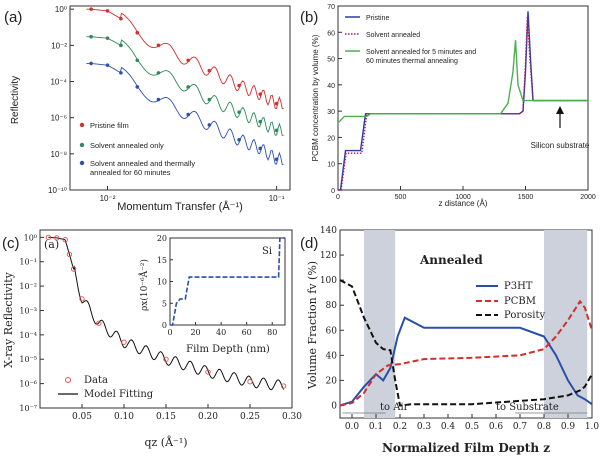 The width and height of the screenshot is (600, 457). I want to click on panel-a-series-line, so click(185, 113).